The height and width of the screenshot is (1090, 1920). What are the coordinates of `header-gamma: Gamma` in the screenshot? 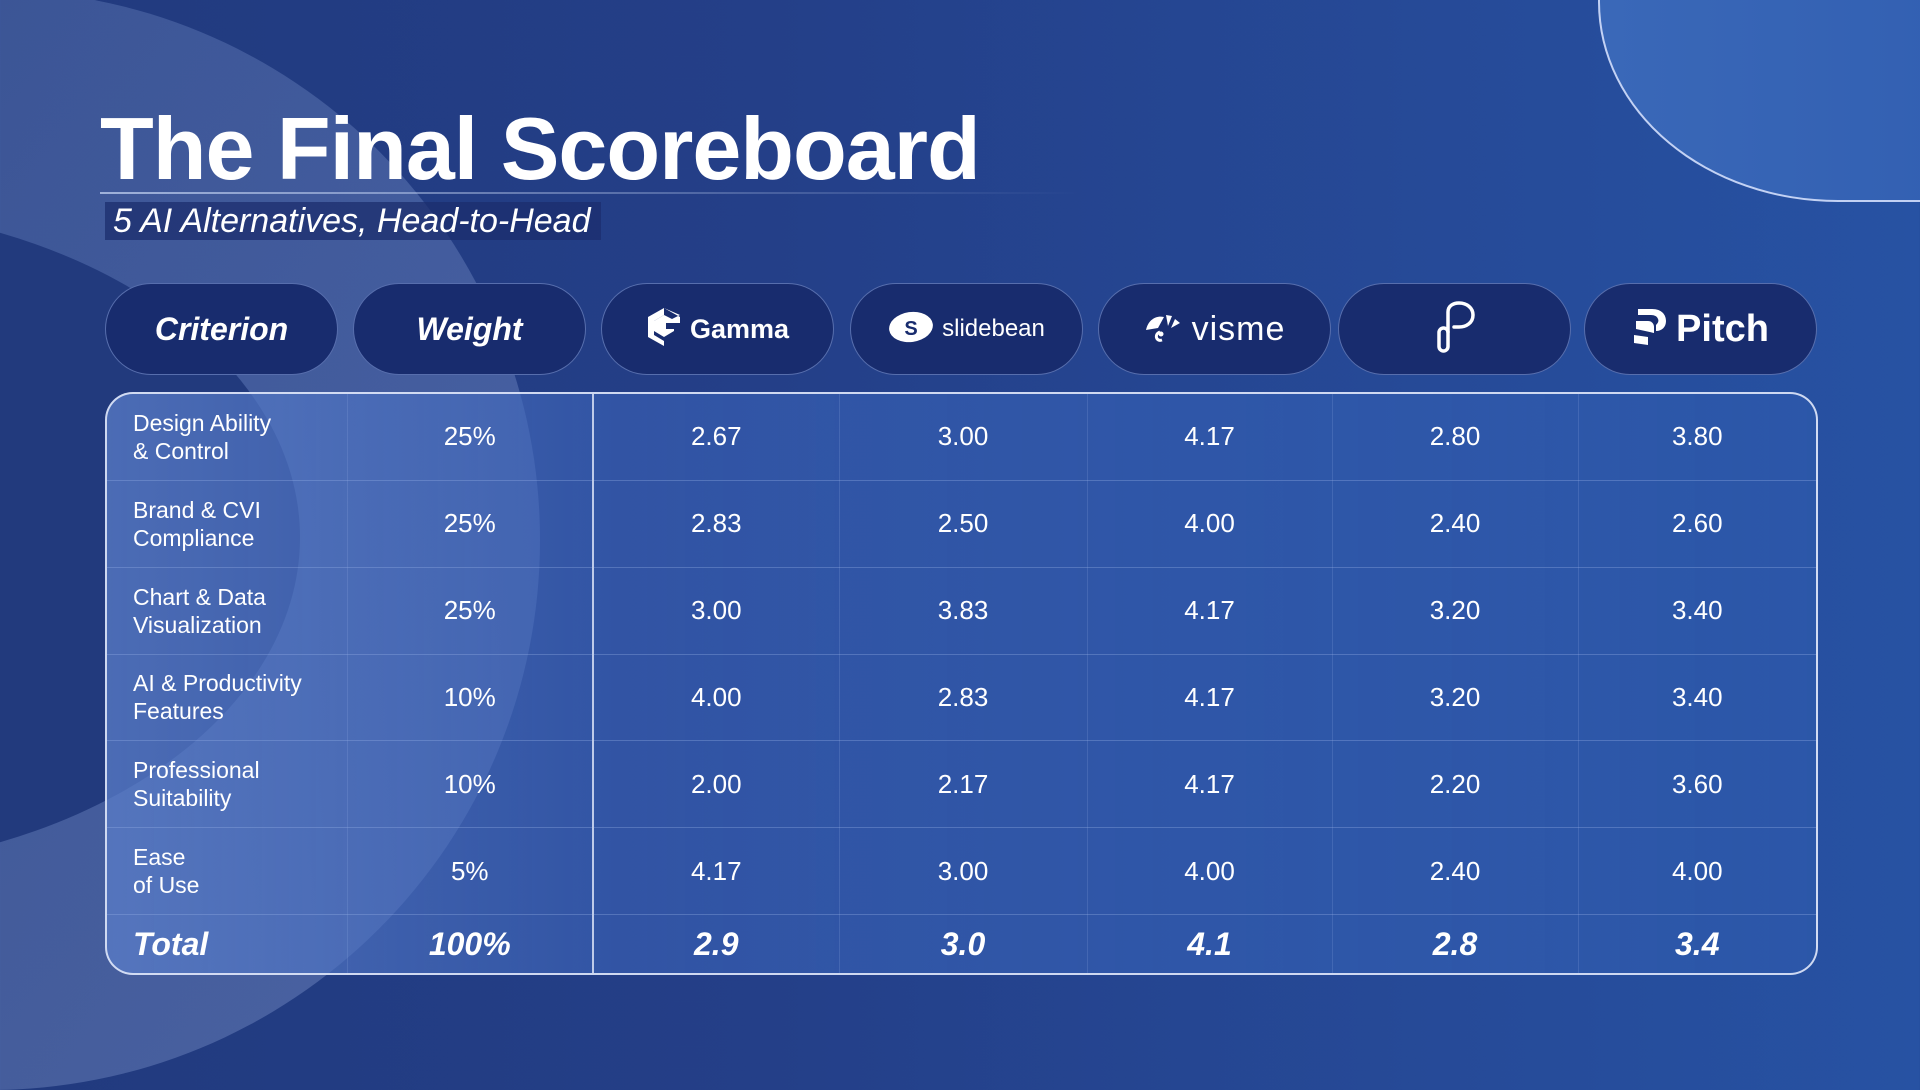 It's located at (717, 329).